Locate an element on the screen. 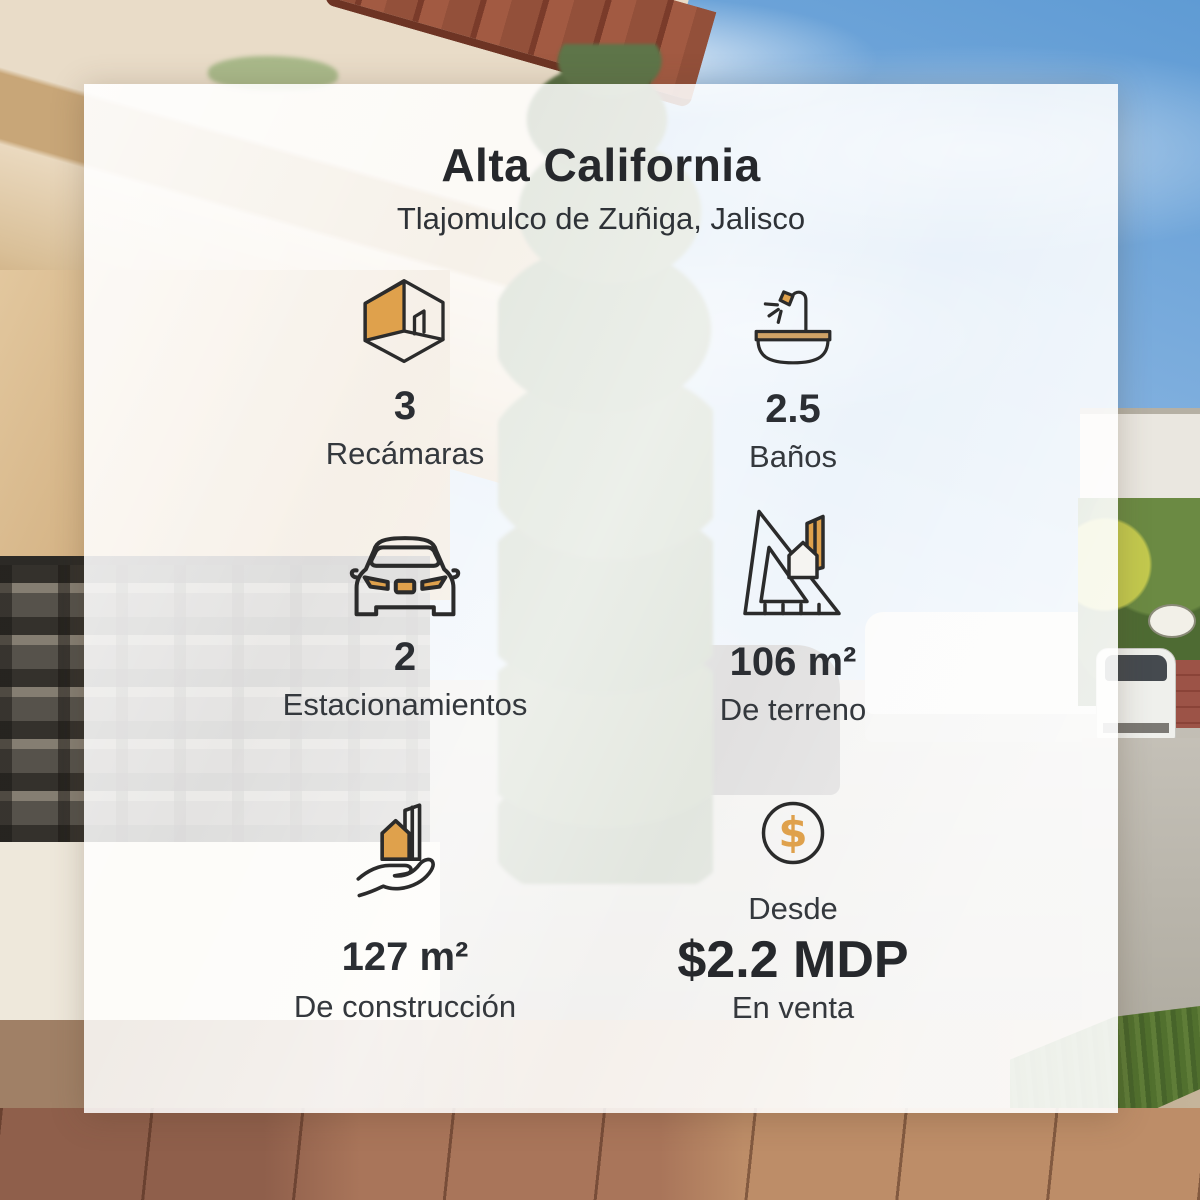 This screenshot has height=1200, width=1200. feature-bedrooms: 3 Recámaras is located at coordinates (405, 372).